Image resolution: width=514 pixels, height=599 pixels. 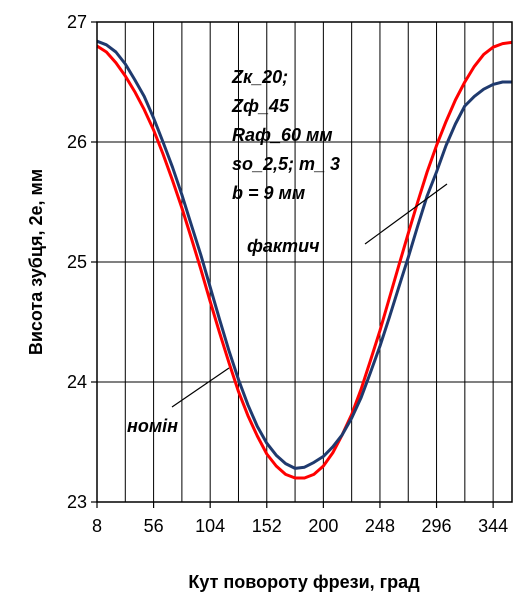 I want to click on fakt-leader-line, so click(x=406, y=214).